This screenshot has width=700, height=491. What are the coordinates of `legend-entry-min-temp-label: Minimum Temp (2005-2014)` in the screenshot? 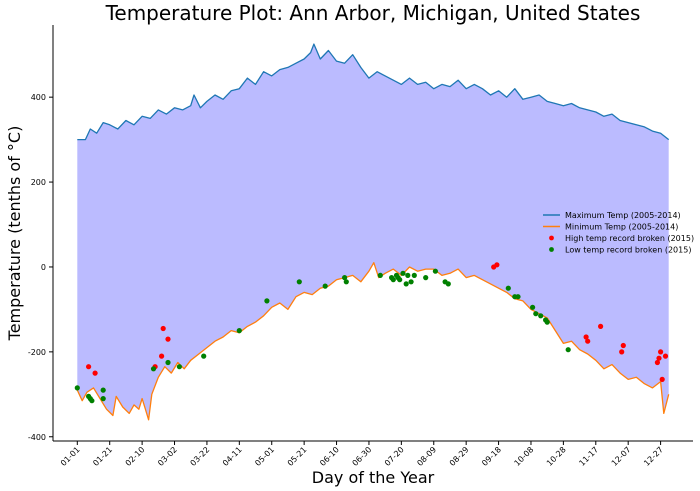 It's located at (621, 227).